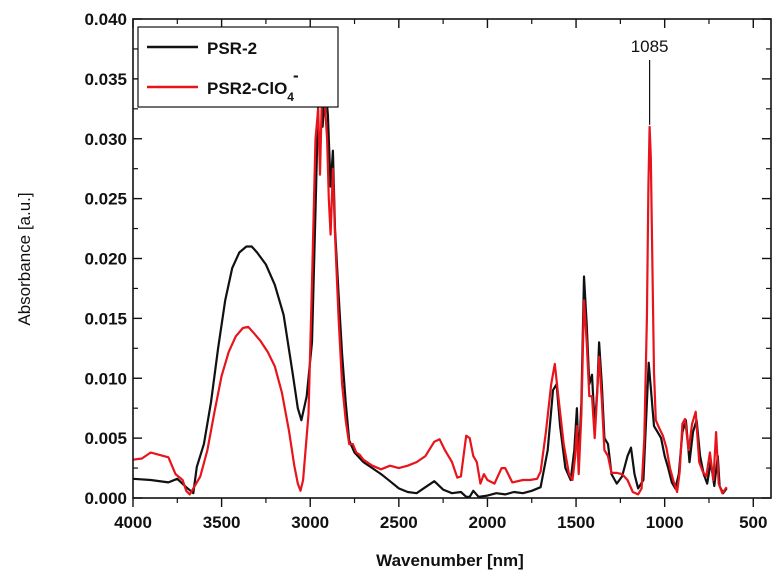 This screenshot has width=777, height=575. What do you see at coordinates (399, 522) in the screenshot?
I see `x-tick-label: 2500` at bounding box center [399, 522].